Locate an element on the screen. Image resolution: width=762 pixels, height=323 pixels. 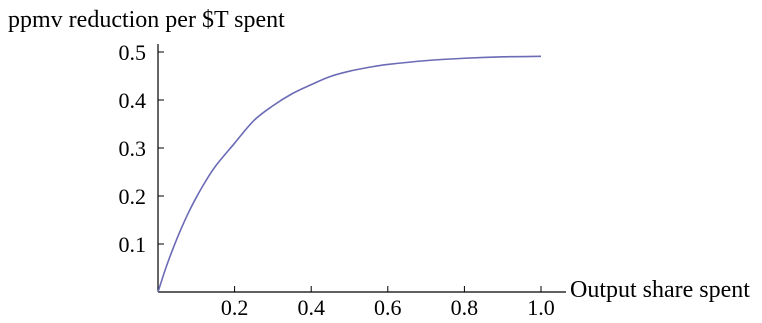
x-tick-label: 0.2 is located at coordinates (235, 307).